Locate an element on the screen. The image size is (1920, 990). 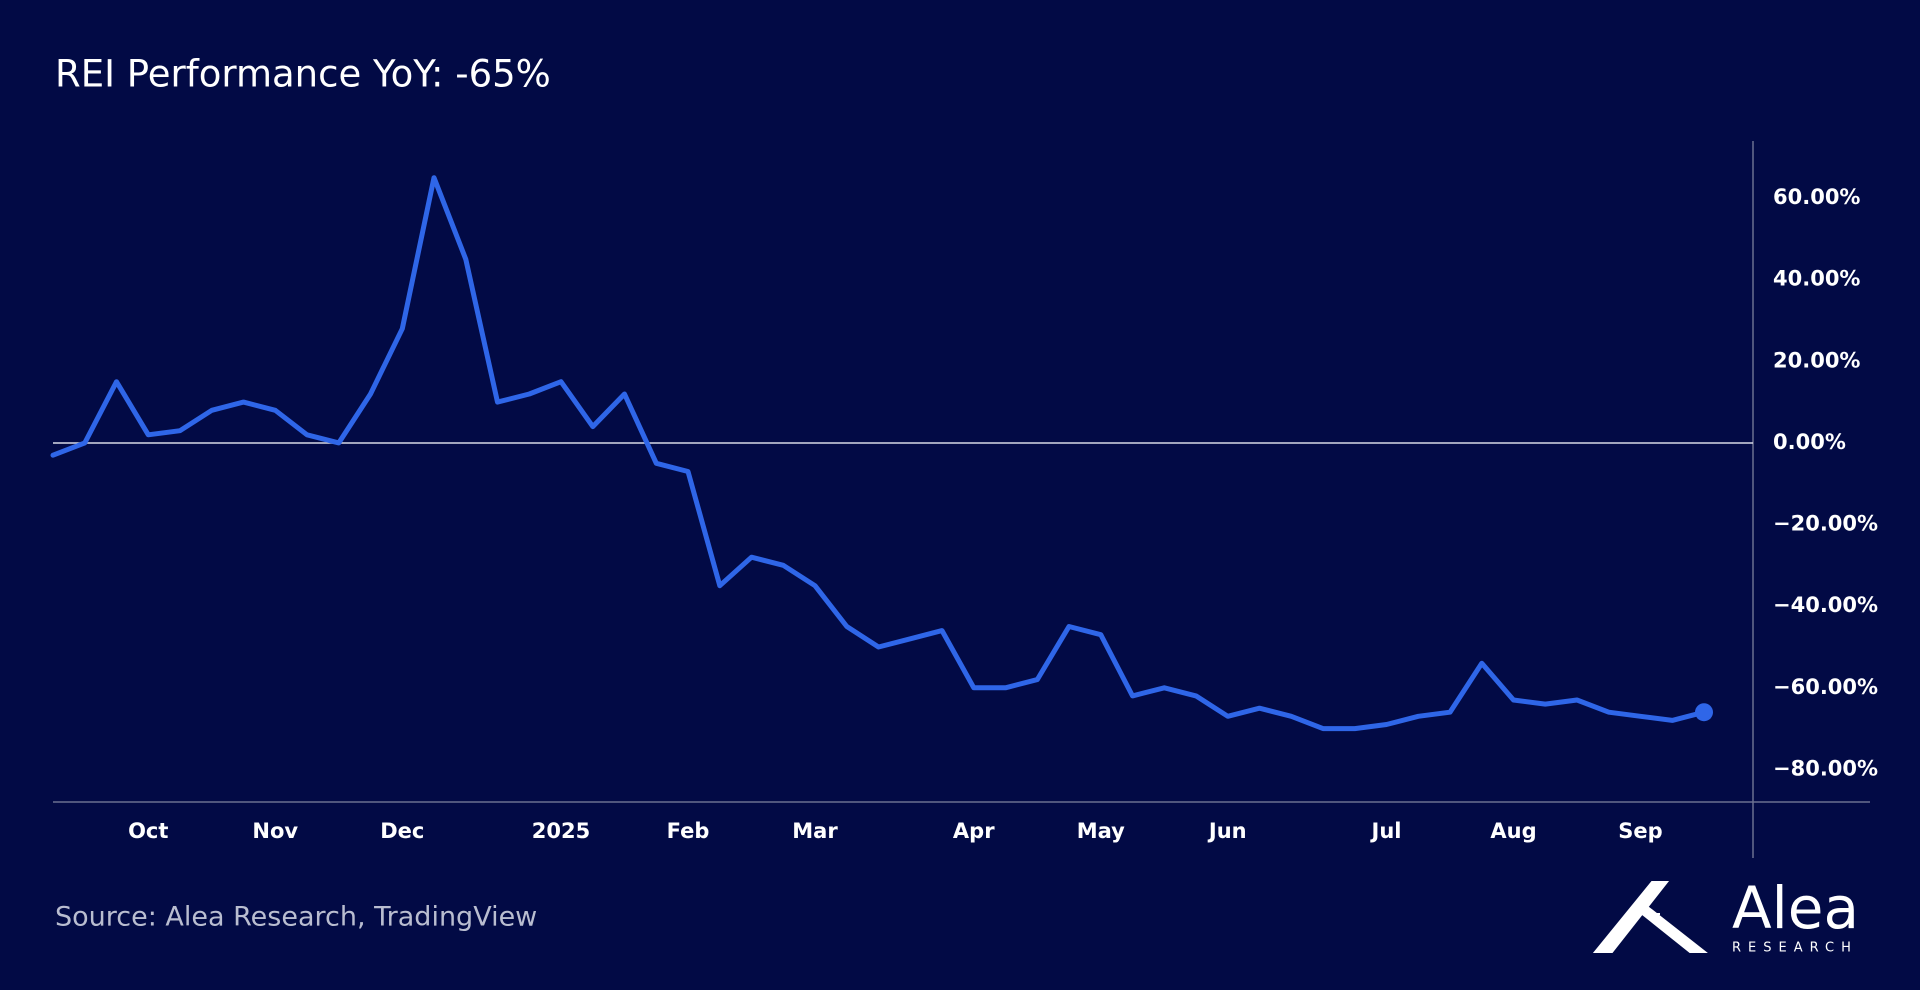
x-tick-label: Apr is located at coordinates (974, 831).